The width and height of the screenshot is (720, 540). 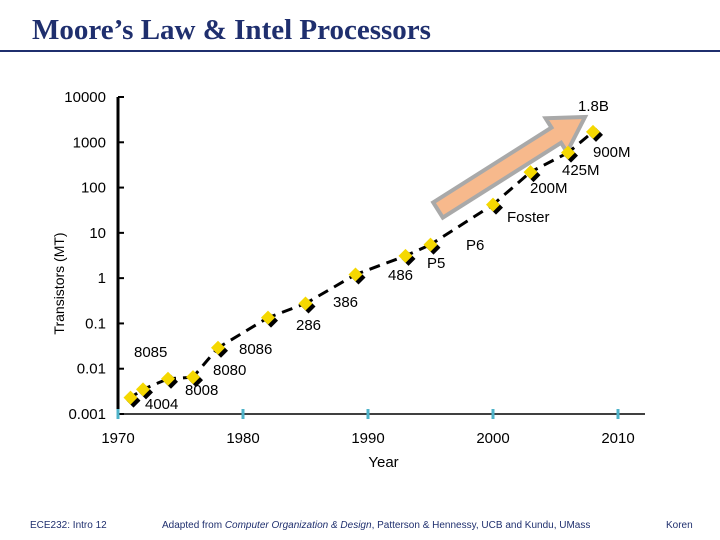 What do you see at coordinates (255, 349) in the screenshot?
I see `annotation-8086: 8086` at bounding box center [255, 349].